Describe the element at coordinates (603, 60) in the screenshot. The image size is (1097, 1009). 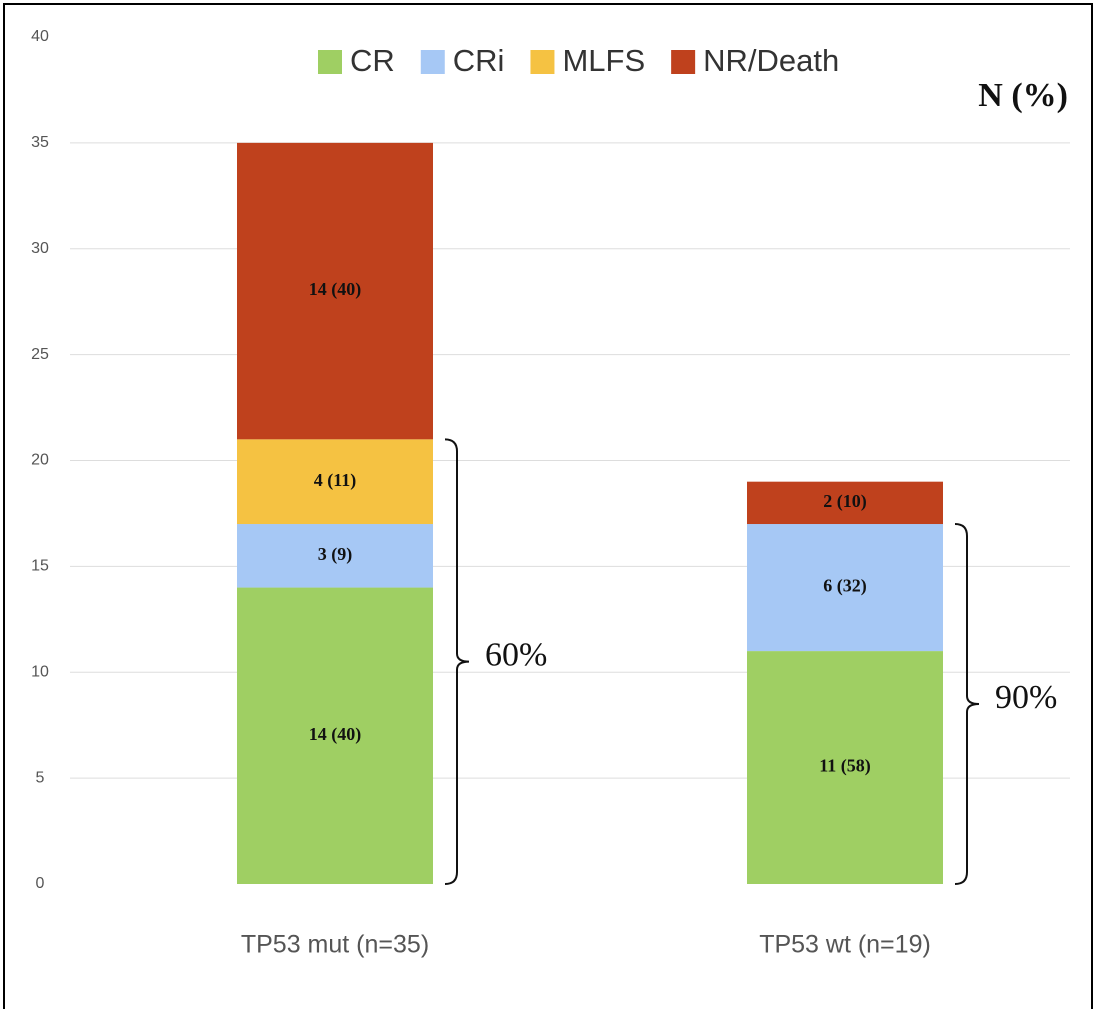
I see `legend-label: MLFS` at that location.